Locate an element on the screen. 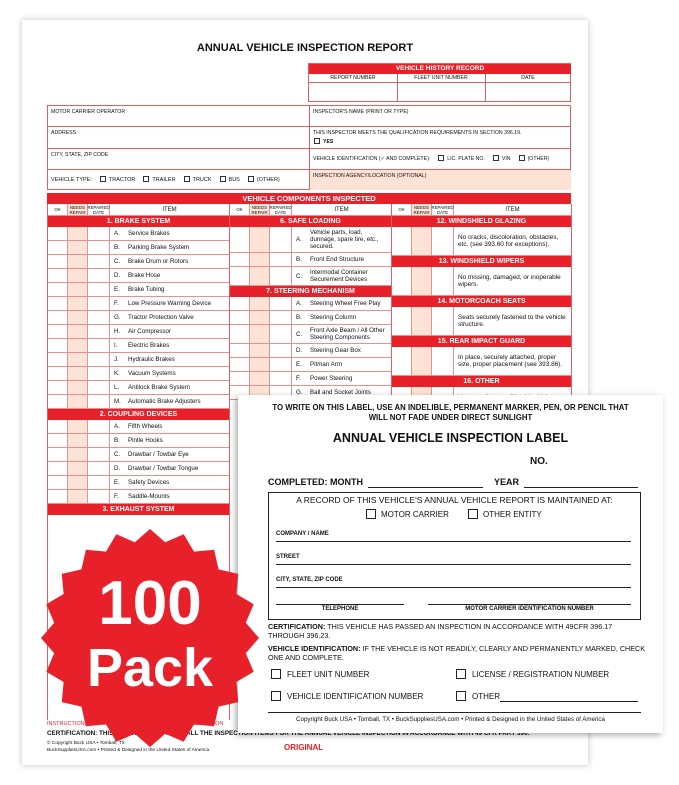  completed-month: COMPLETED: MONTH is located at coordinates (315, 482).